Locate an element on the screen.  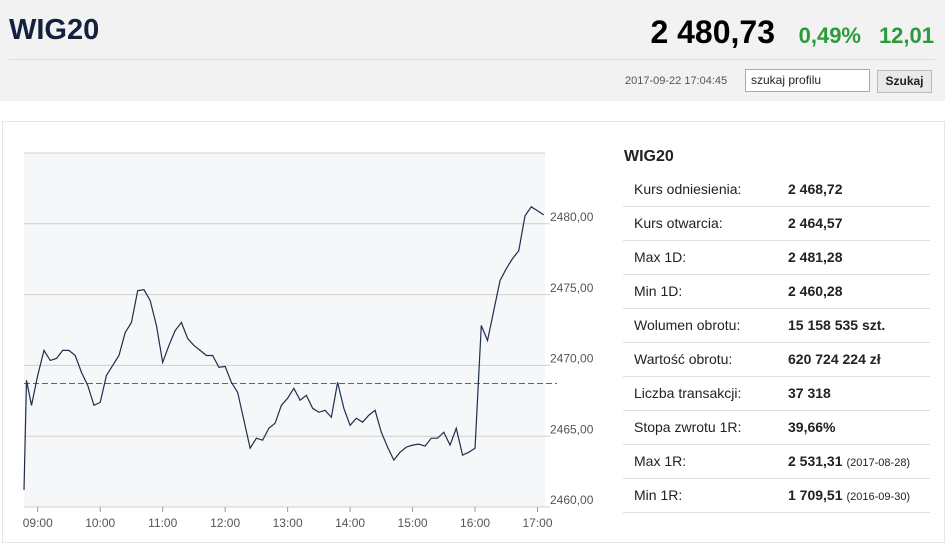
row-label: Liczba transakcji: is located at coordinates (688, 393).